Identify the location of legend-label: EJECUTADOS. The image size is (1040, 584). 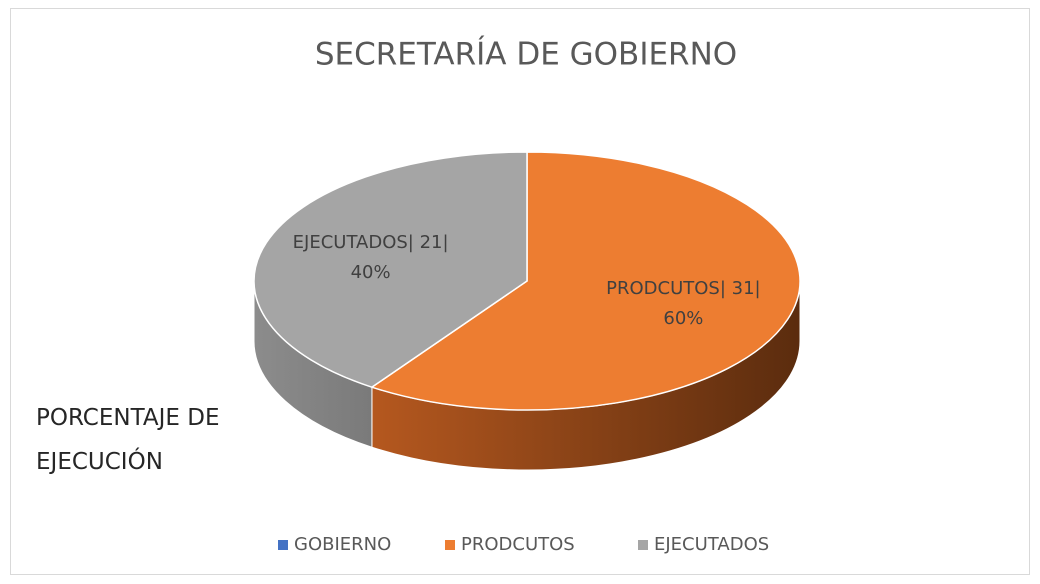
(711, 544).